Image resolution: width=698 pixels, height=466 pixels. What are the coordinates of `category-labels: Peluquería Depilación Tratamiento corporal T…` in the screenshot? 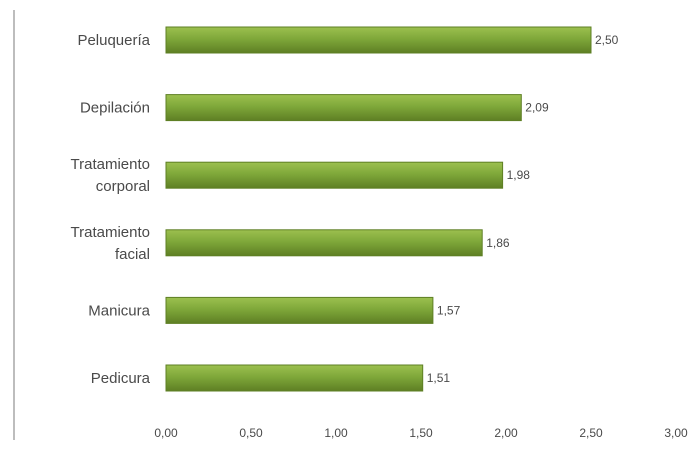 It's located at (111, 209).